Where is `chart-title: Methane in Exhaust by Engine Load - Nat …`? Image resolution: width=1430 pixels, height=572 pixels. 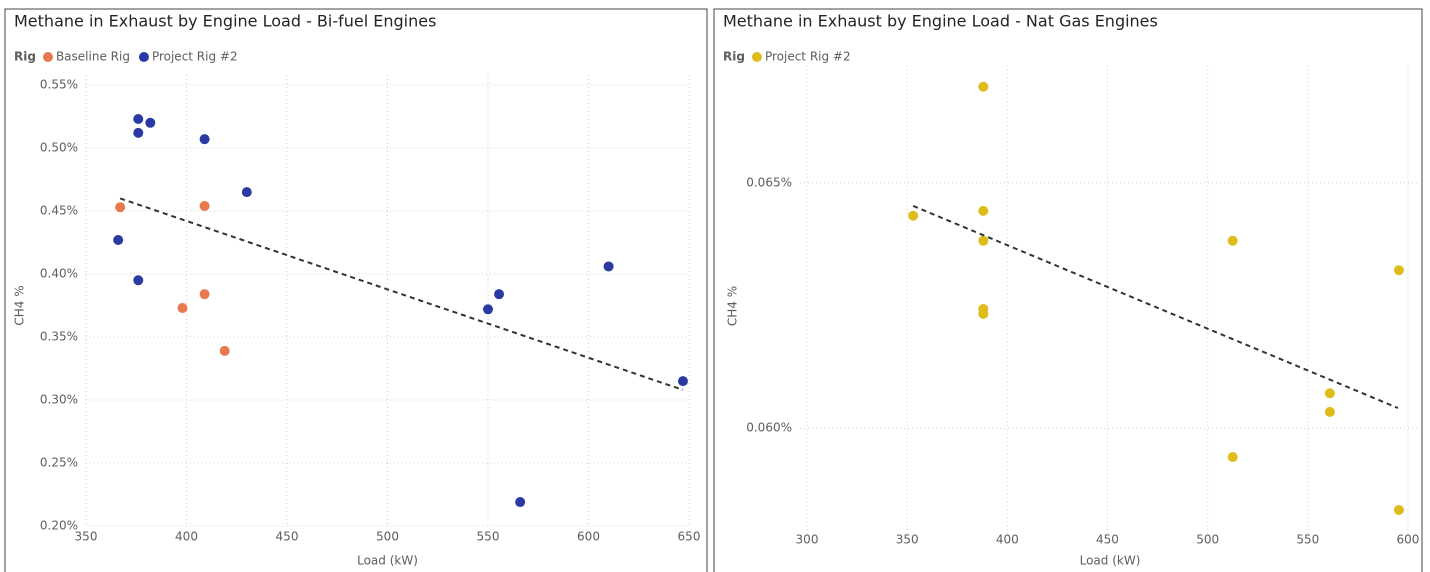 chart-title: Methane in Exhaust by Engine Load - Nat … is located at coordinates (940, 21).